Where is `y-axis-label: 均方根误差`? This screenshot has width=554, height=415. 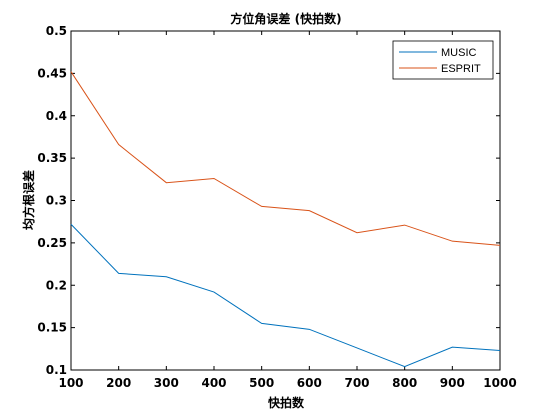 y-axis-label: 均方根误差 is located at coordinates (28, 200).